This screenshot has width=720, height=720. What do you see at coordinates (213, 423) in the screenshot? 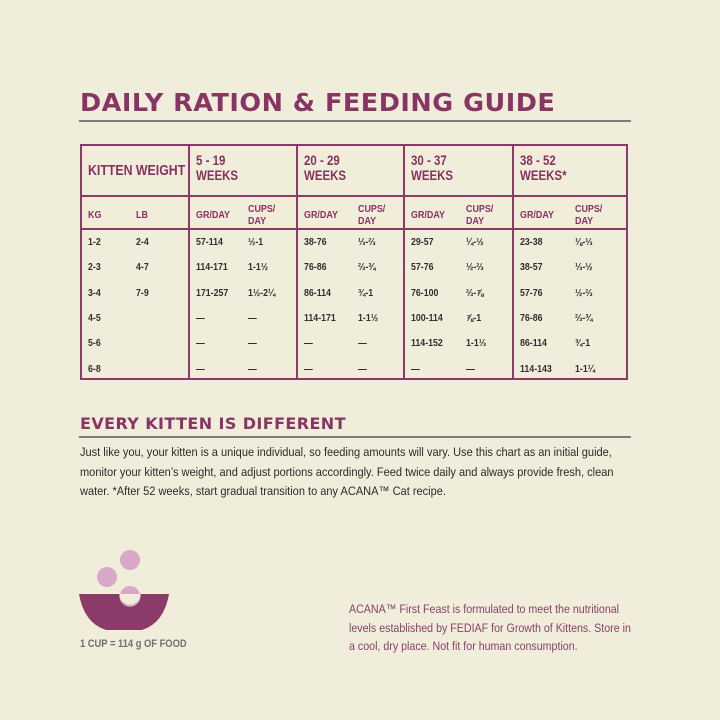
I see `section-heading: EVERY KITTEN IS DIFFERENT` at bounding box center [213, 423].